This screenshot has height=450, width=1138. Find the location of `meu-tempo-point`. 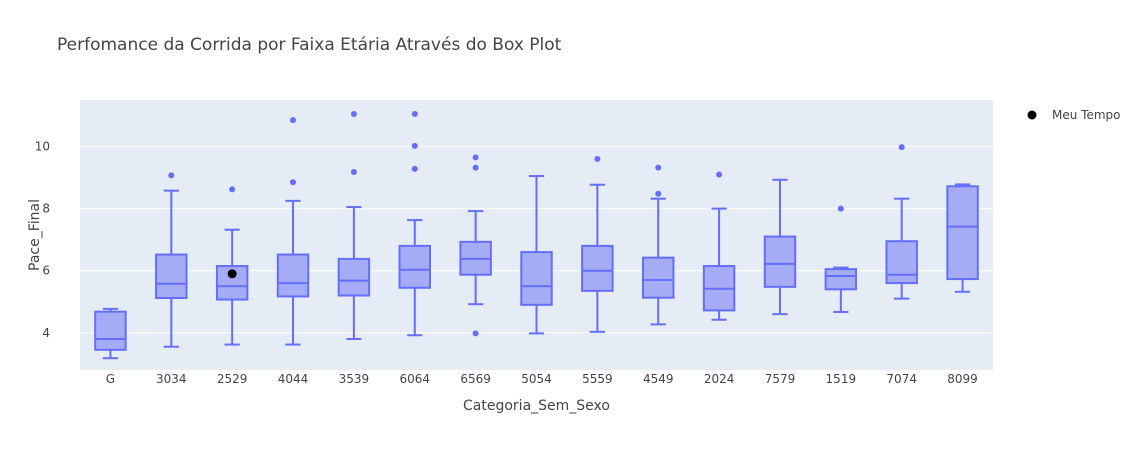

meu-tempo-point is located at coordinates (232, 274).